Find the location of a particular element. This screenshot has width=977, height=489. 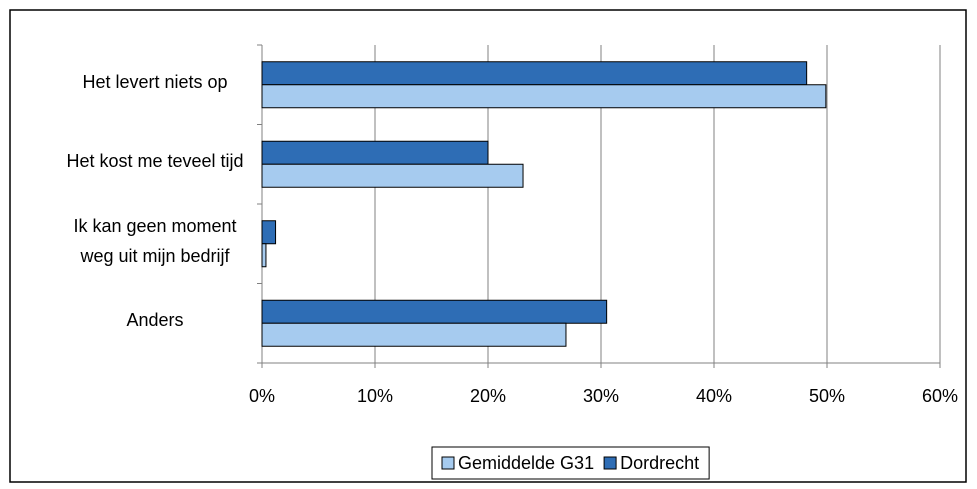

legend-label: Dordrecht is located at coordinates (659, 463).